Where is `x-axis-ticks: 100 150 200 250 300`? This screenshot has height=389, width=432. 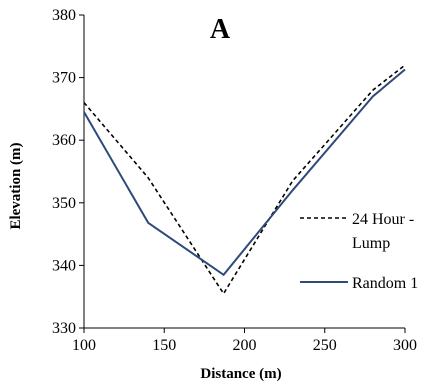
x-axis-ticks: 100 150 200 250 300 is located at coordinates (244, 341).